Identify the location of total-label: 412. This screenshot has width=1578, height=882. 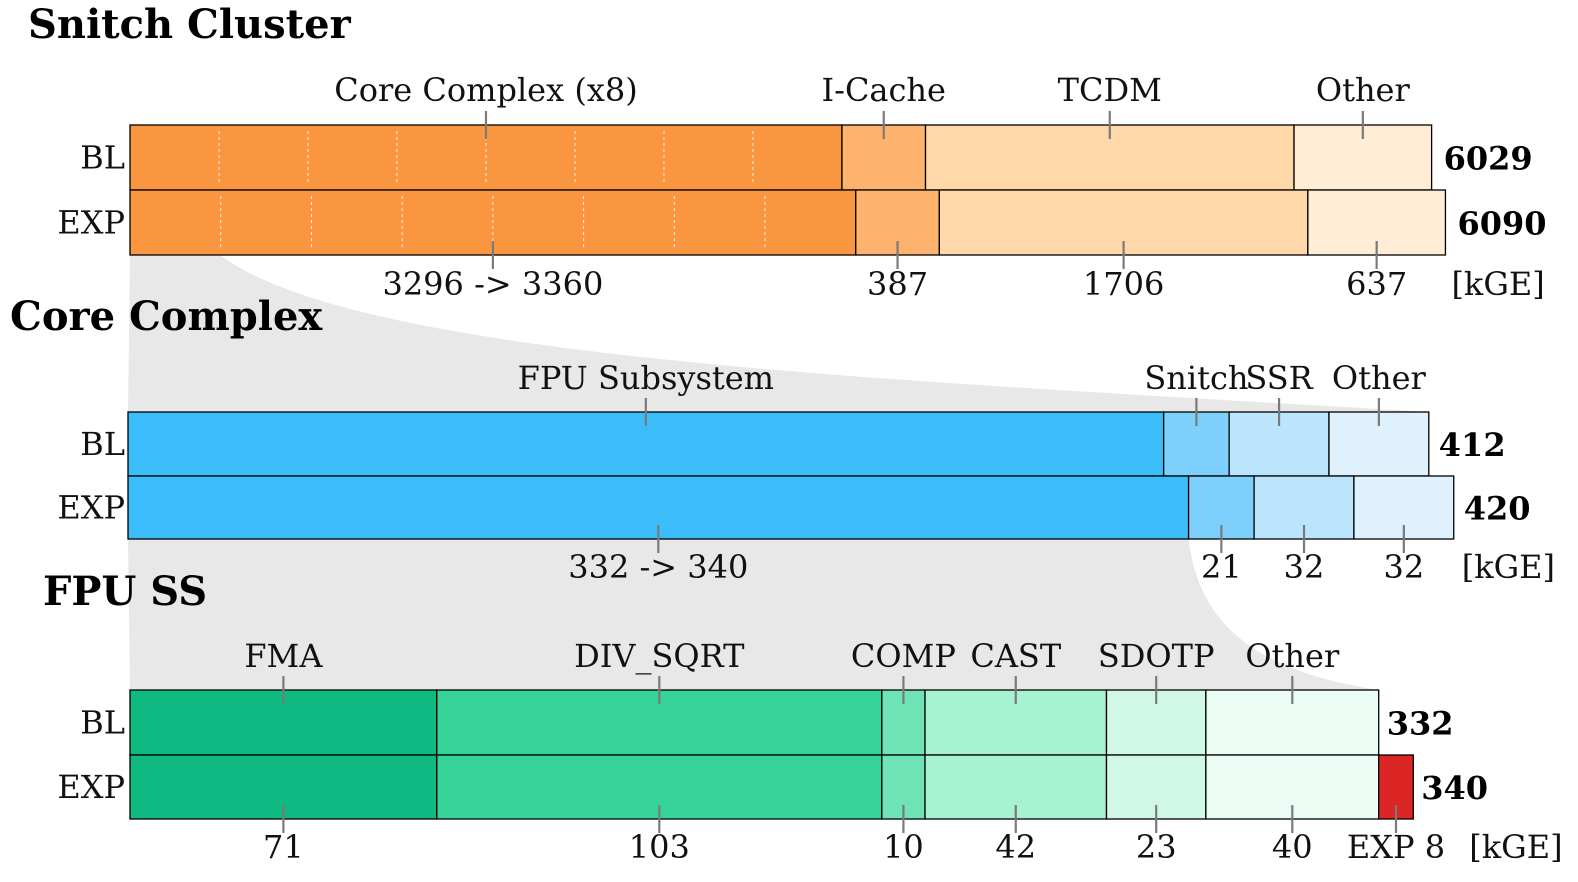
(1472, 445).